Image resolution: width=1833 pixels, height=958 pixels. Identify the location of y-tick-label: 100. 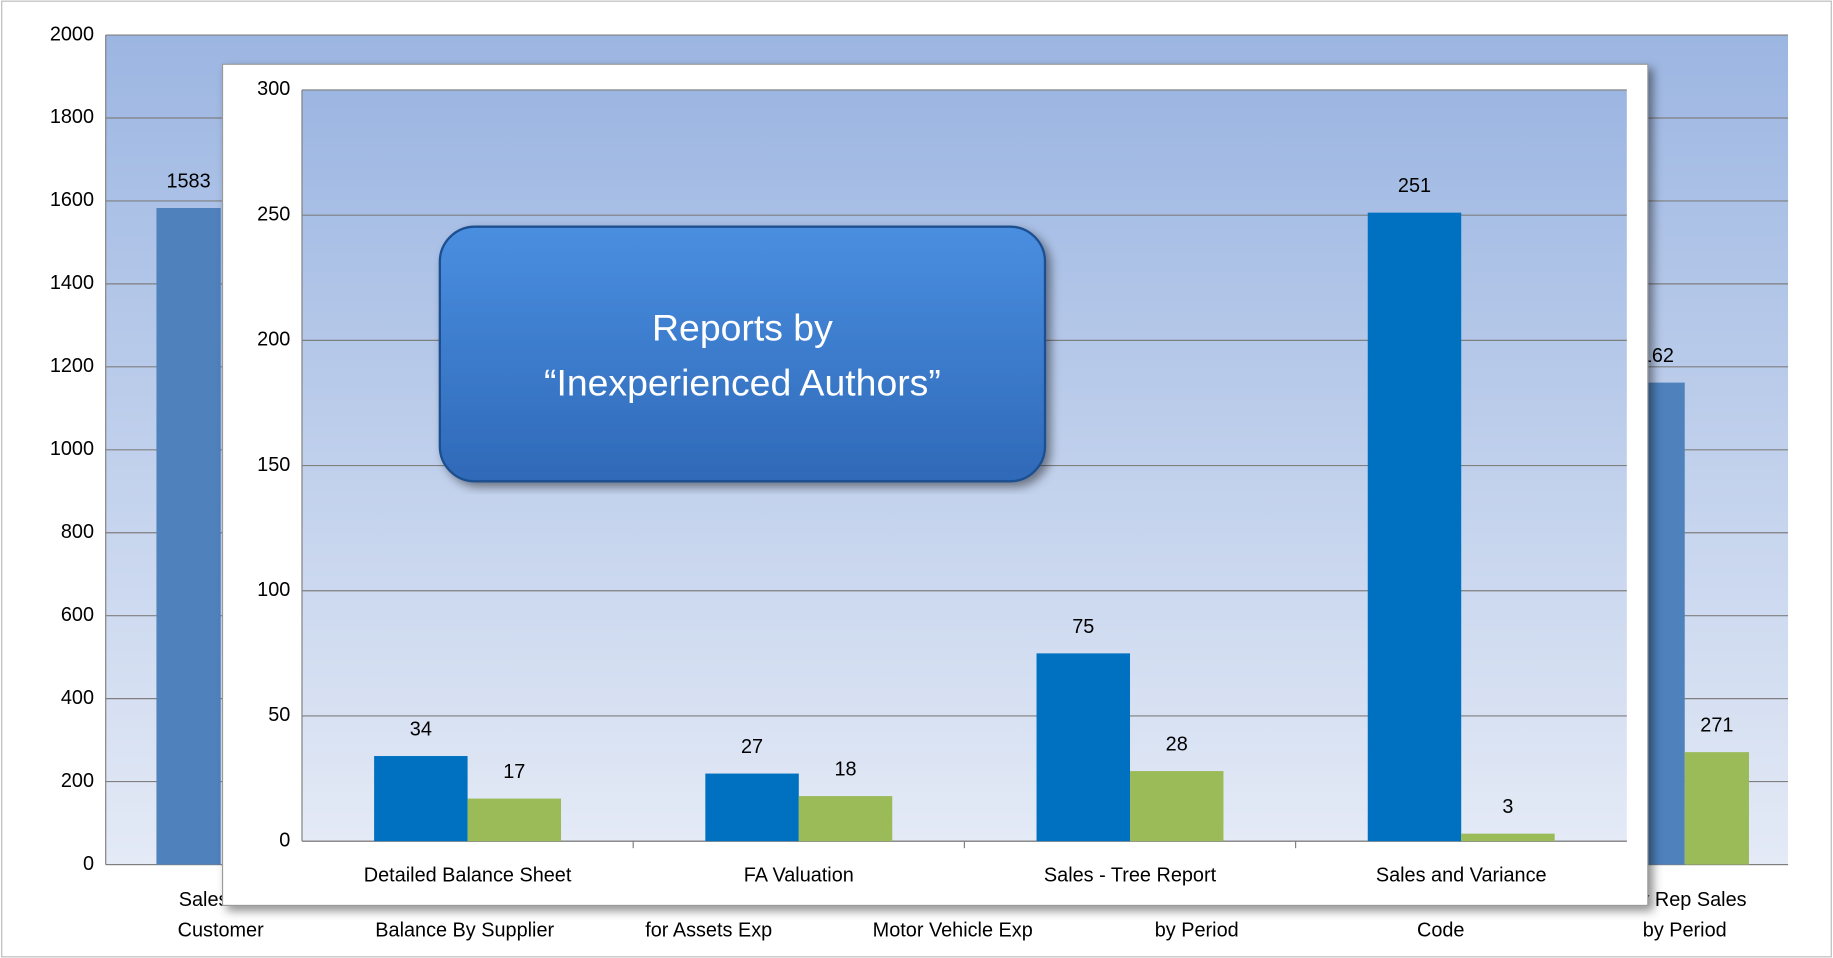
(273, 590).